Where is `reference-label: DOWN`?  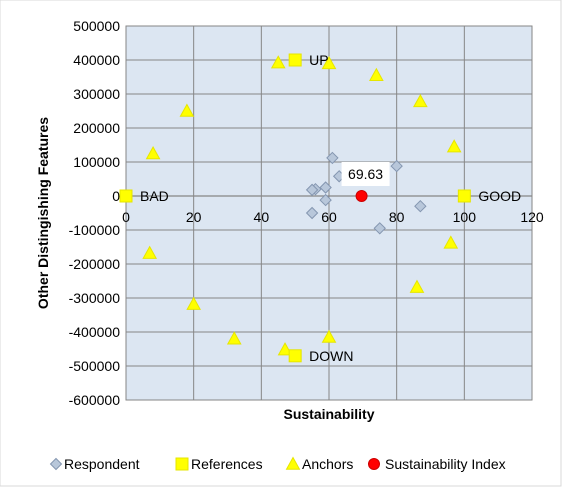 reference-label: DOWN is located at coordinates (331, 356).